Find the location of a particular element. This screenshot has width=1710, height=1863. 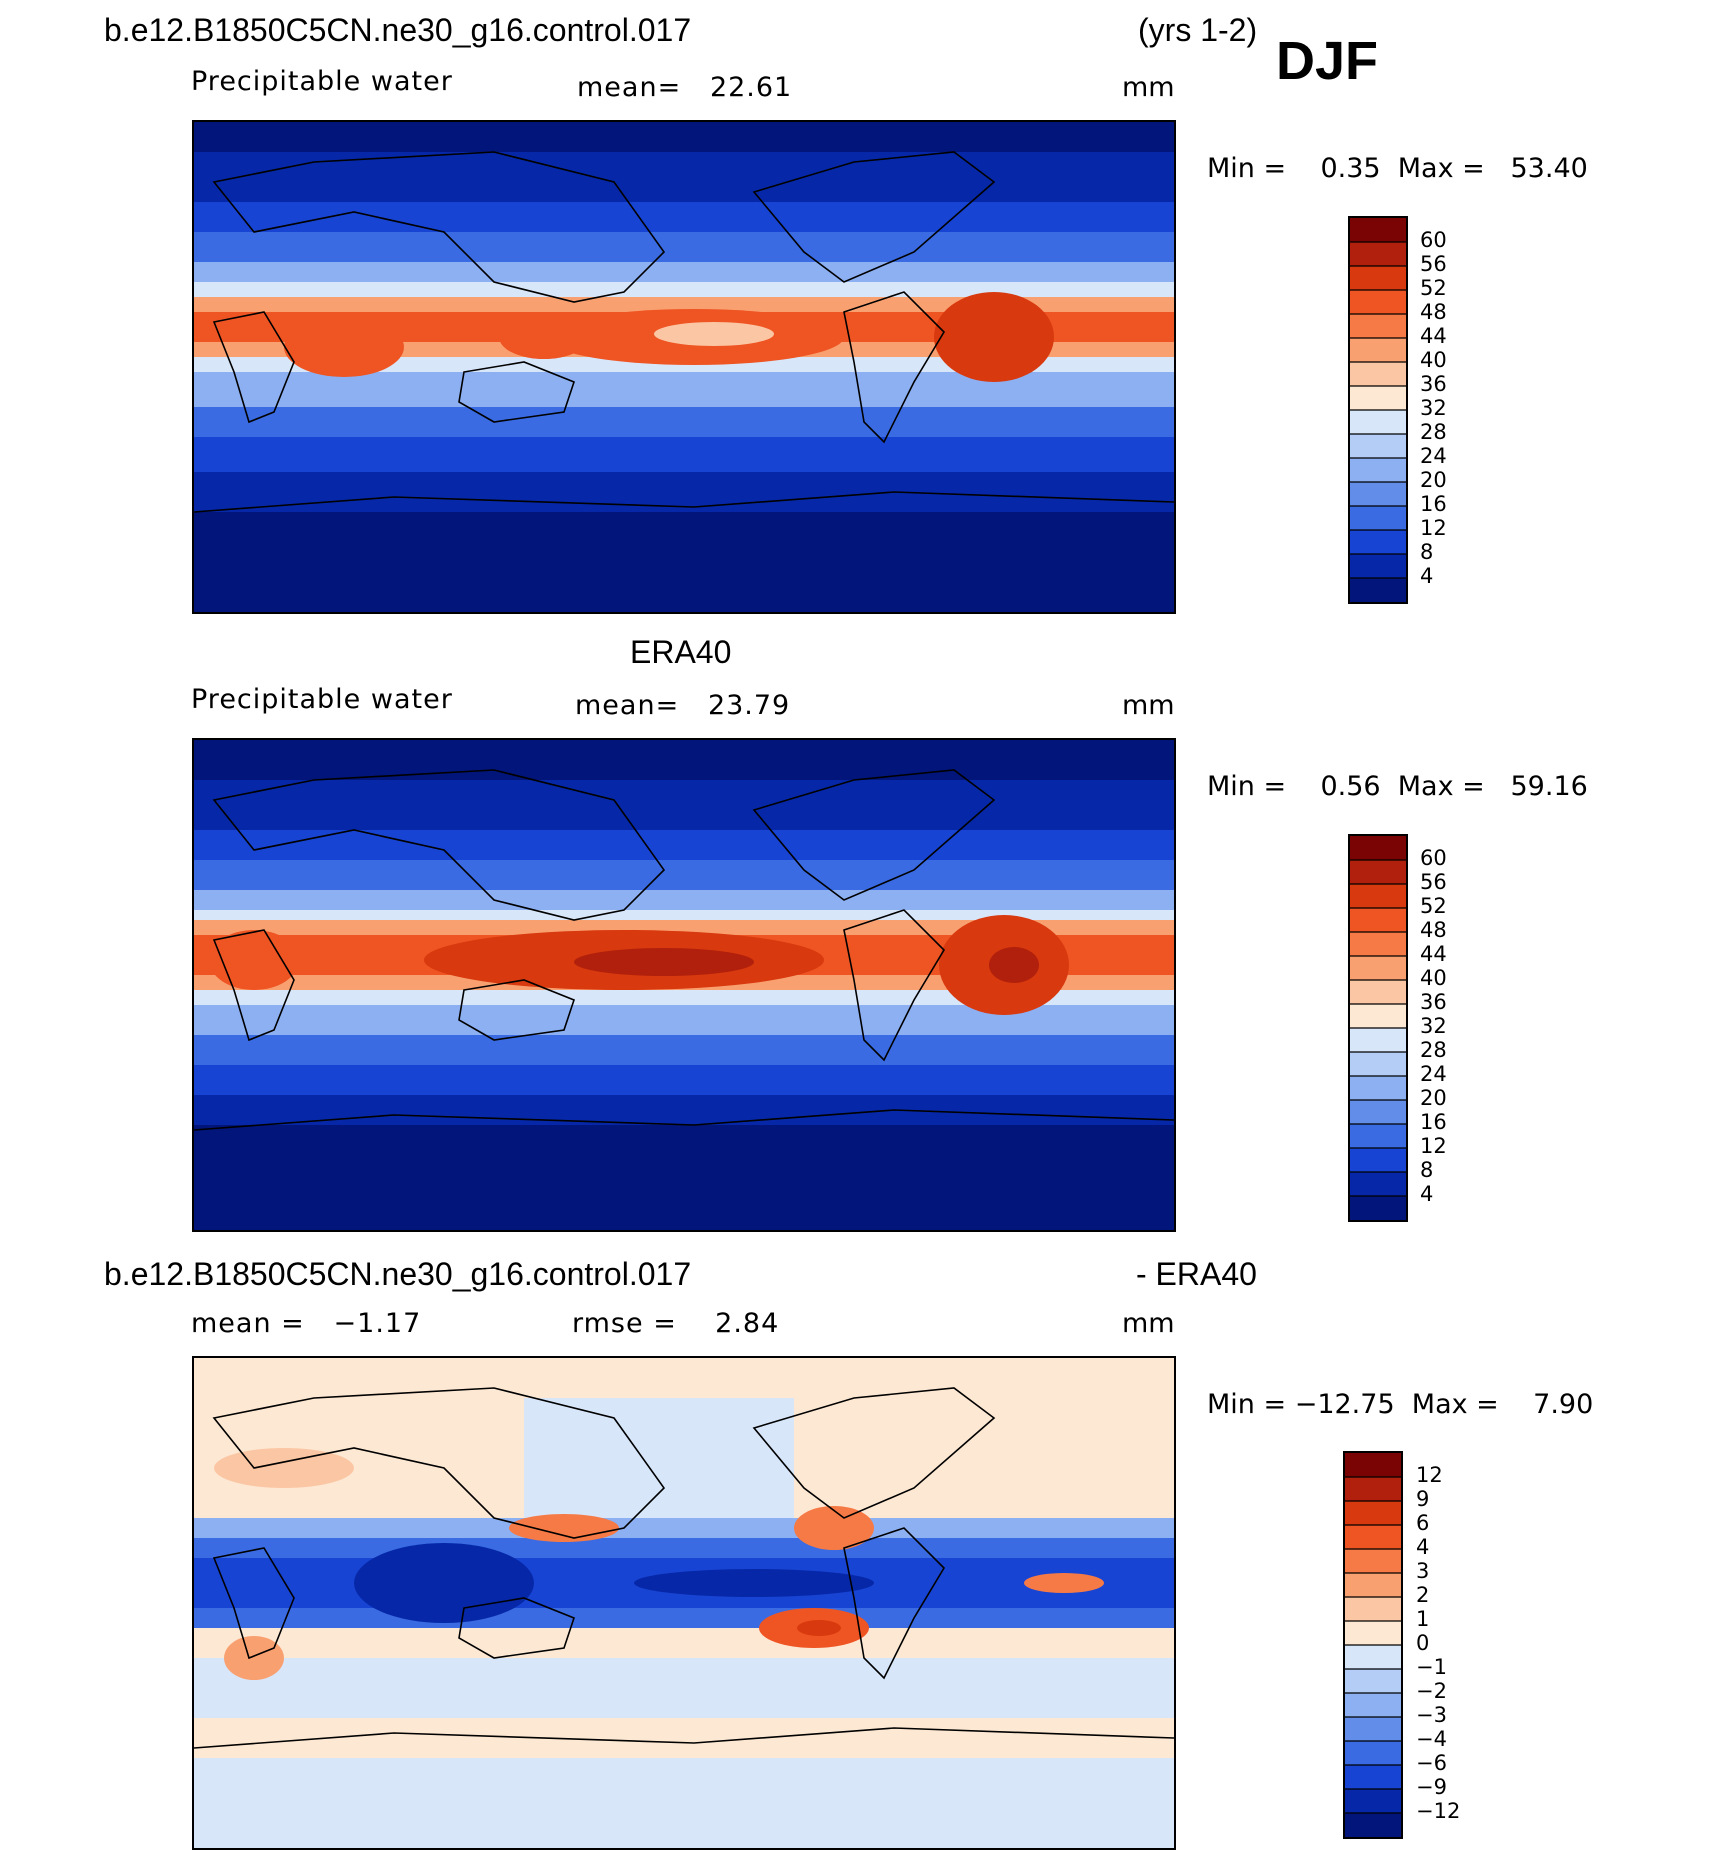

panel3-title: b.e12.B1850C5CN.ne30_g16.control.017 is located at coordinates (398, 1274).